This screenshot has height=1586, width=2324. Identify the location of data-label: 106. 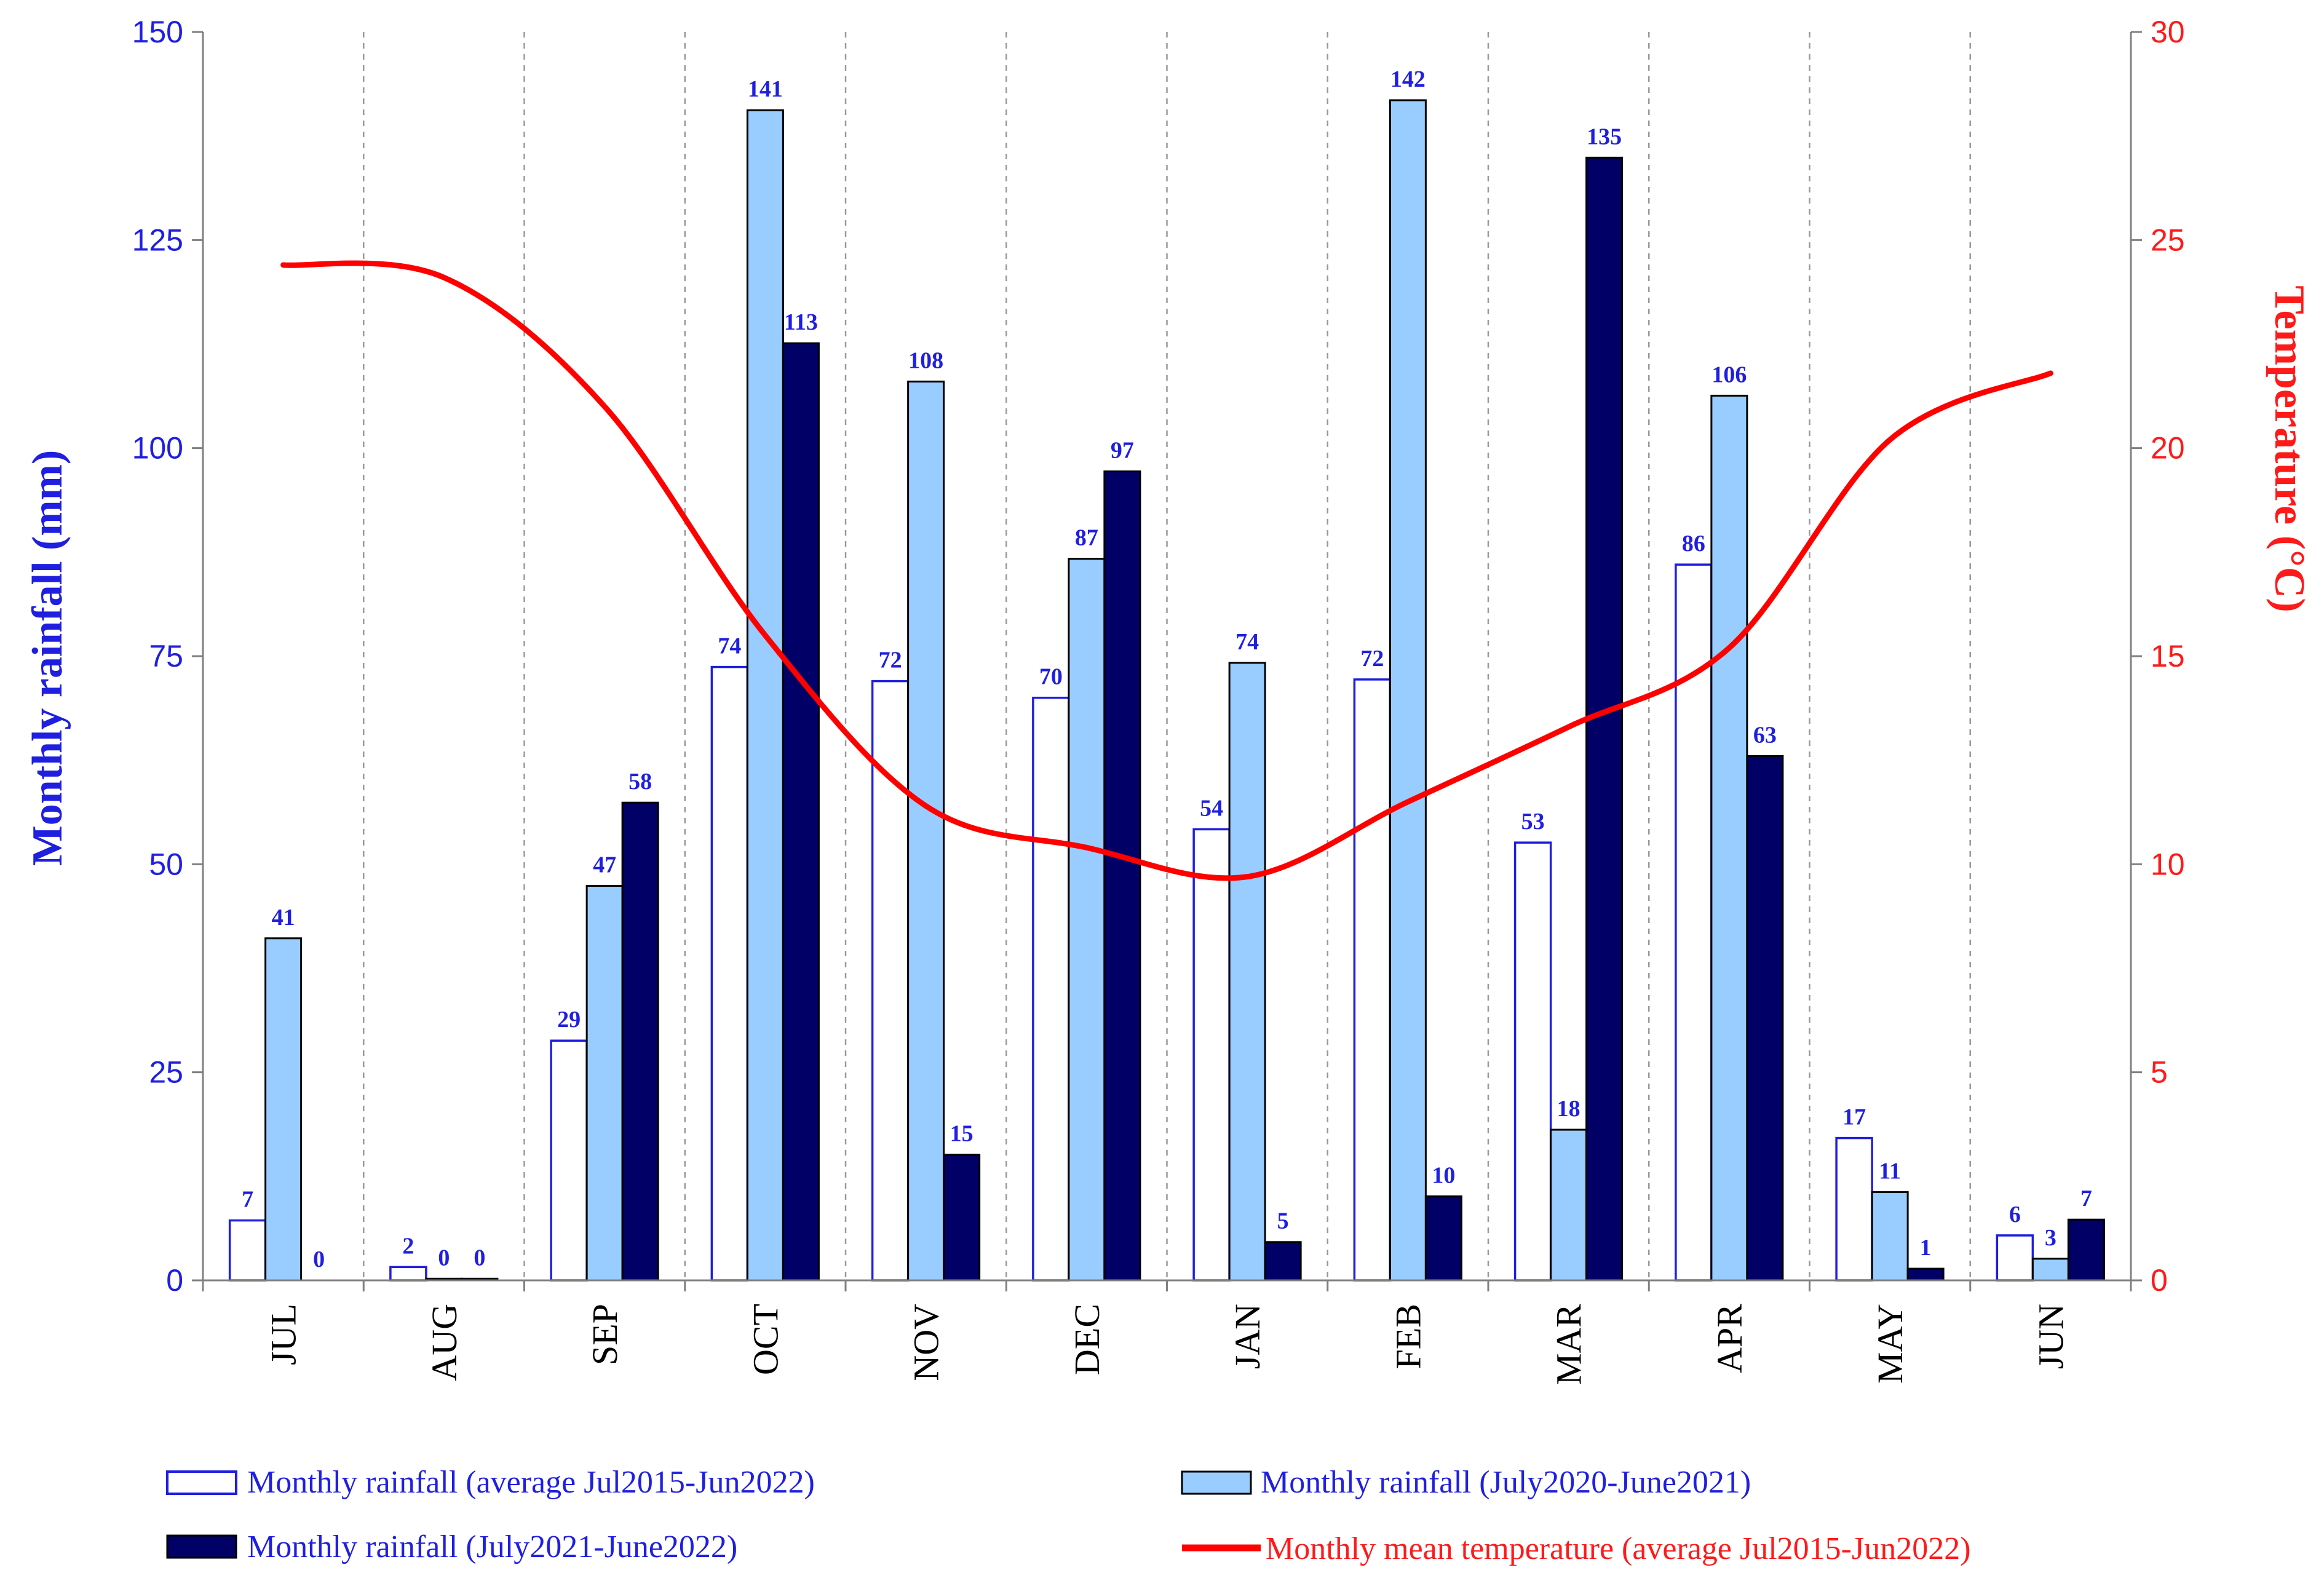
(1729, 374).